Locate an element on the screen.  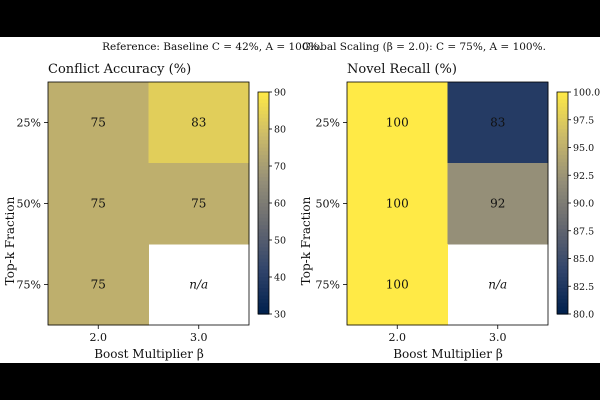
cell-label-1-1: 75 is located at coordinates (198, 204).